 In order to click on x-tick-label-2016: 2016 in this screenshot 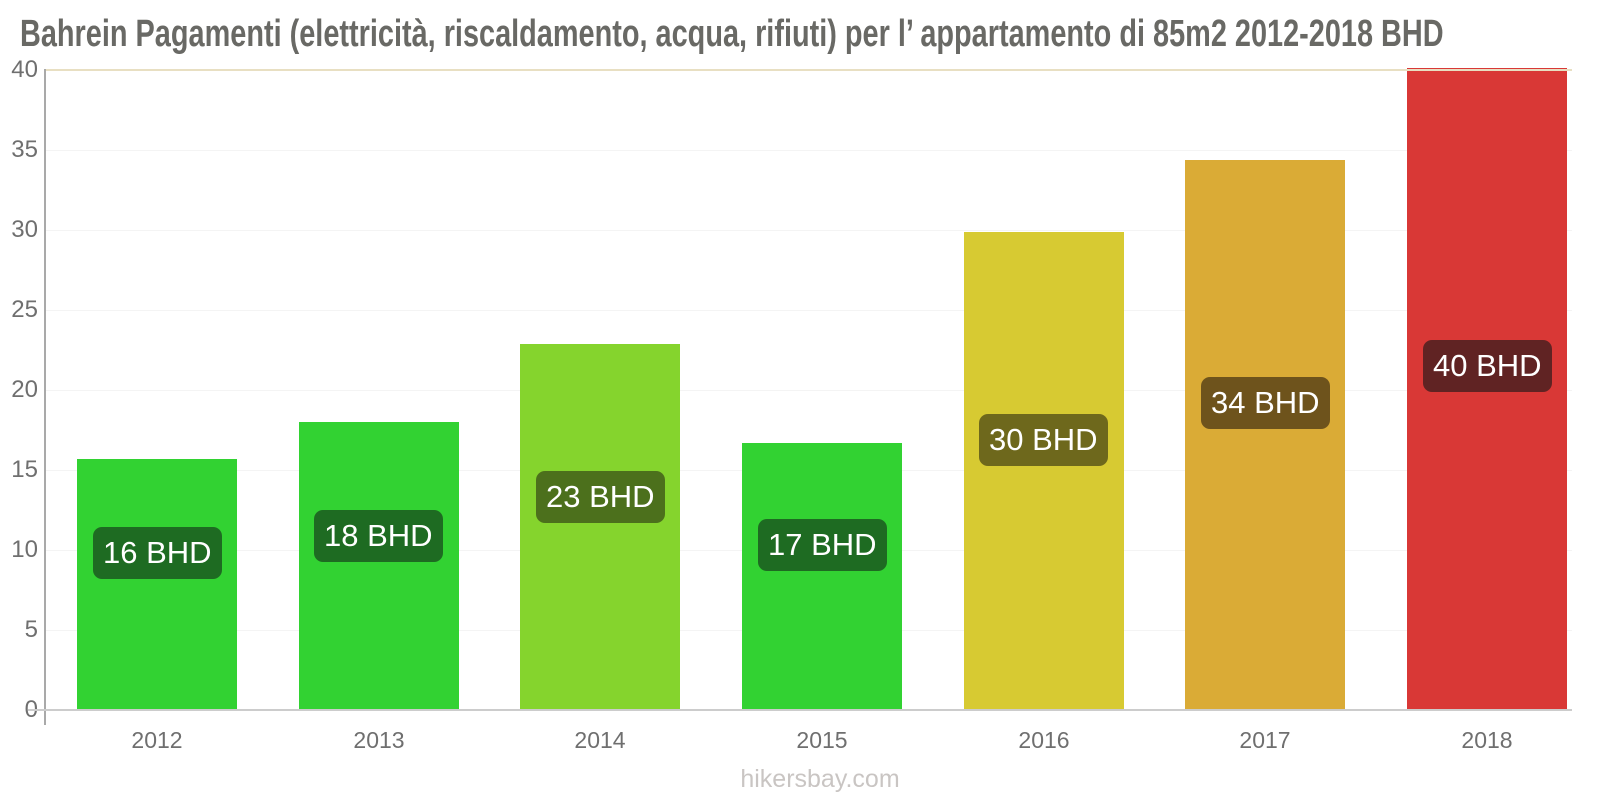, I will do `click(1044, 740)`.